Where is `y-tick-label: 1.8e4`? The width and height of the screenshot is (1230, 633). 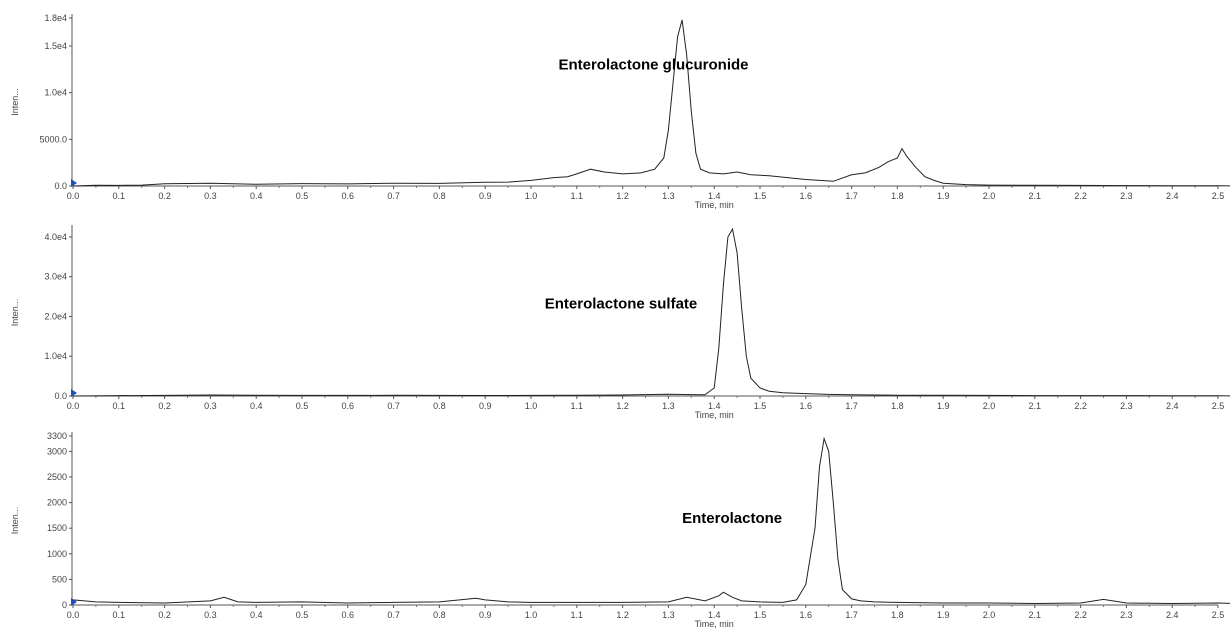 y-tick-label: 1.8e4 is located at coordinates (55, 18).